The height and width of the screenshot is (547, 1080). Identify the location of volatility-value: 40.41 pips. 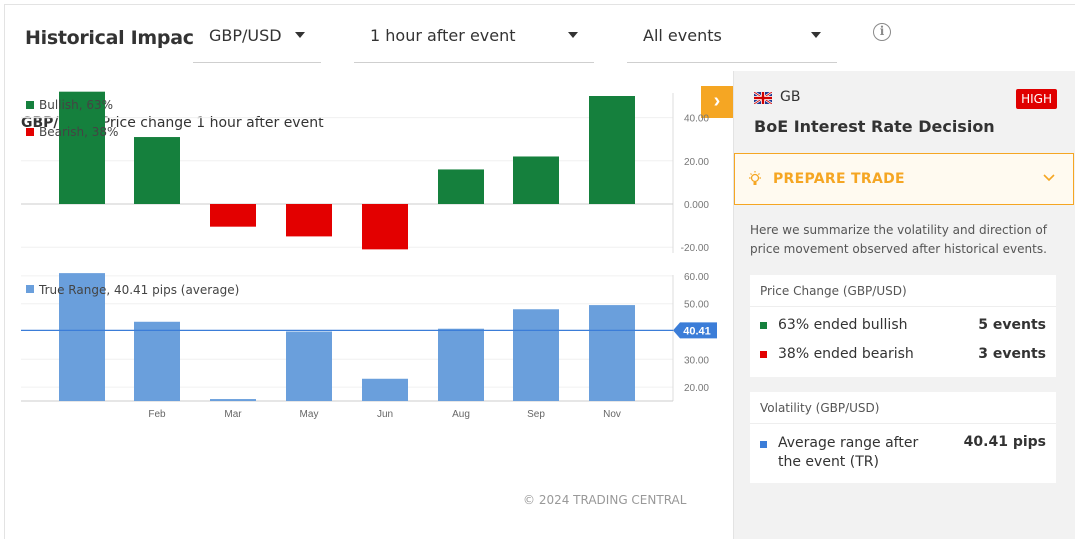
(1004, 442).